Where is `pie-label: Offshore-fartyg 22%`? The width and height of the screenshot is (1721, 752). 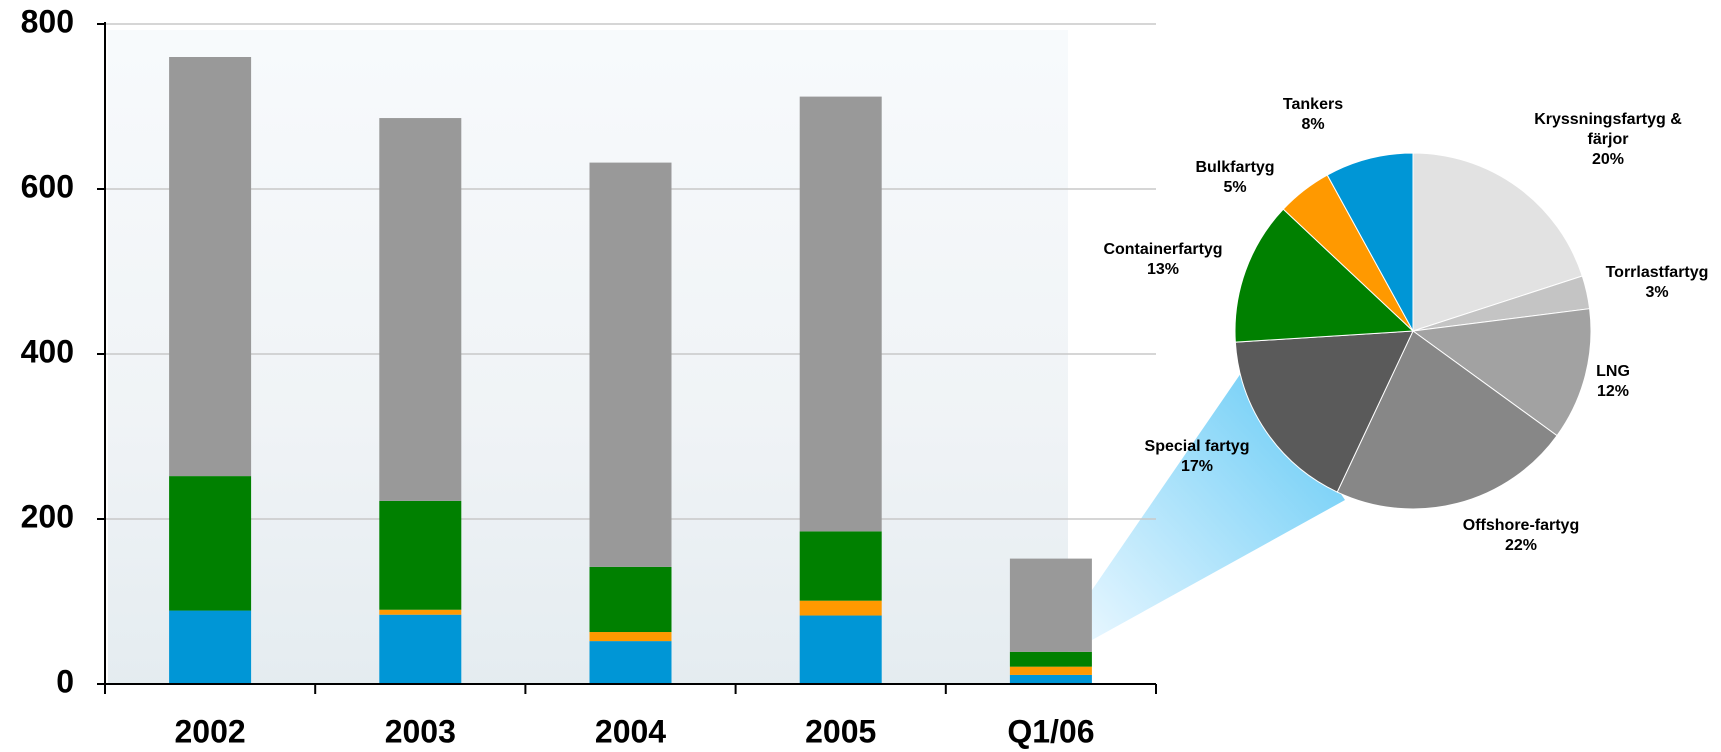 pie-label: Offshore-fartyg 22% is located at coordinates (1521, 536).